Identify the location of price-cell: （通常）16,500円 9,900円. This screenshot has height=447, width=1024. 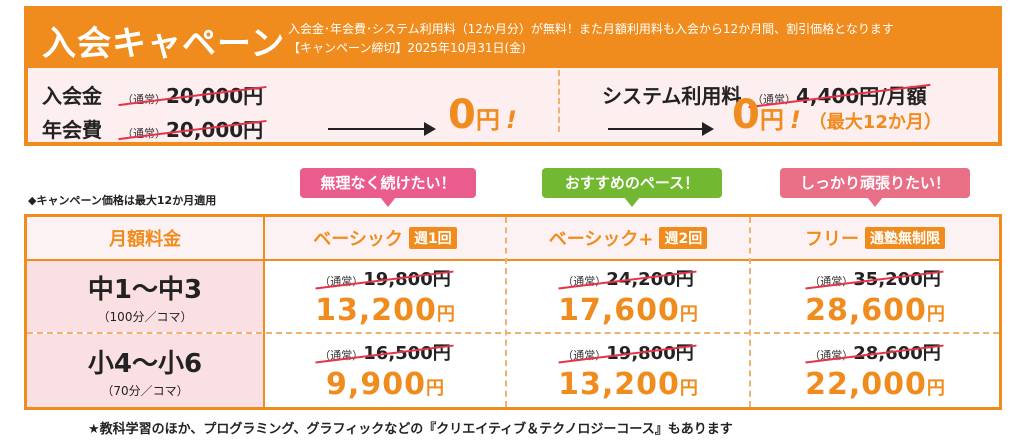
(385, 370).